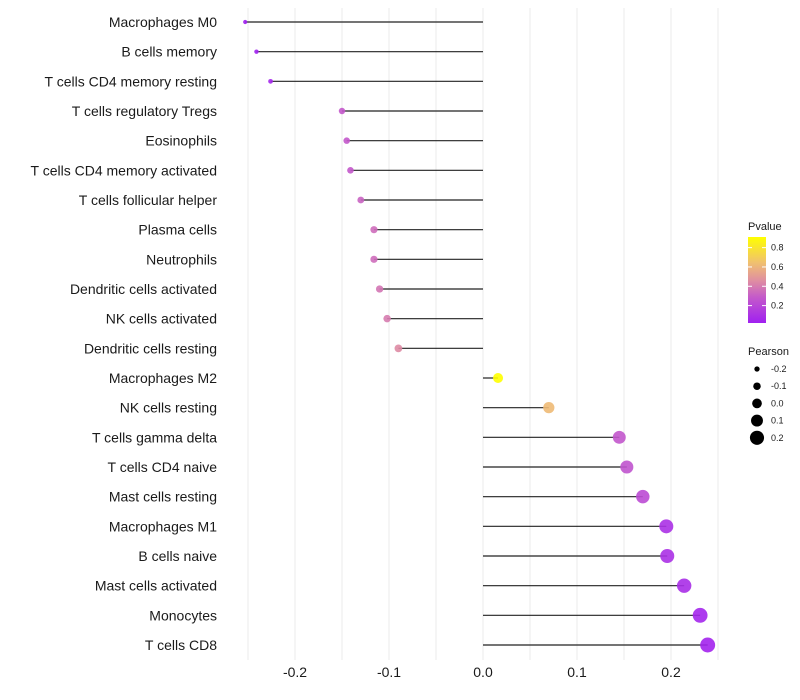  What do you see at coordinates (177, 556) in the screenshot?
I see `y-tick-label: B cells naive` at bounding box center [177, 556].